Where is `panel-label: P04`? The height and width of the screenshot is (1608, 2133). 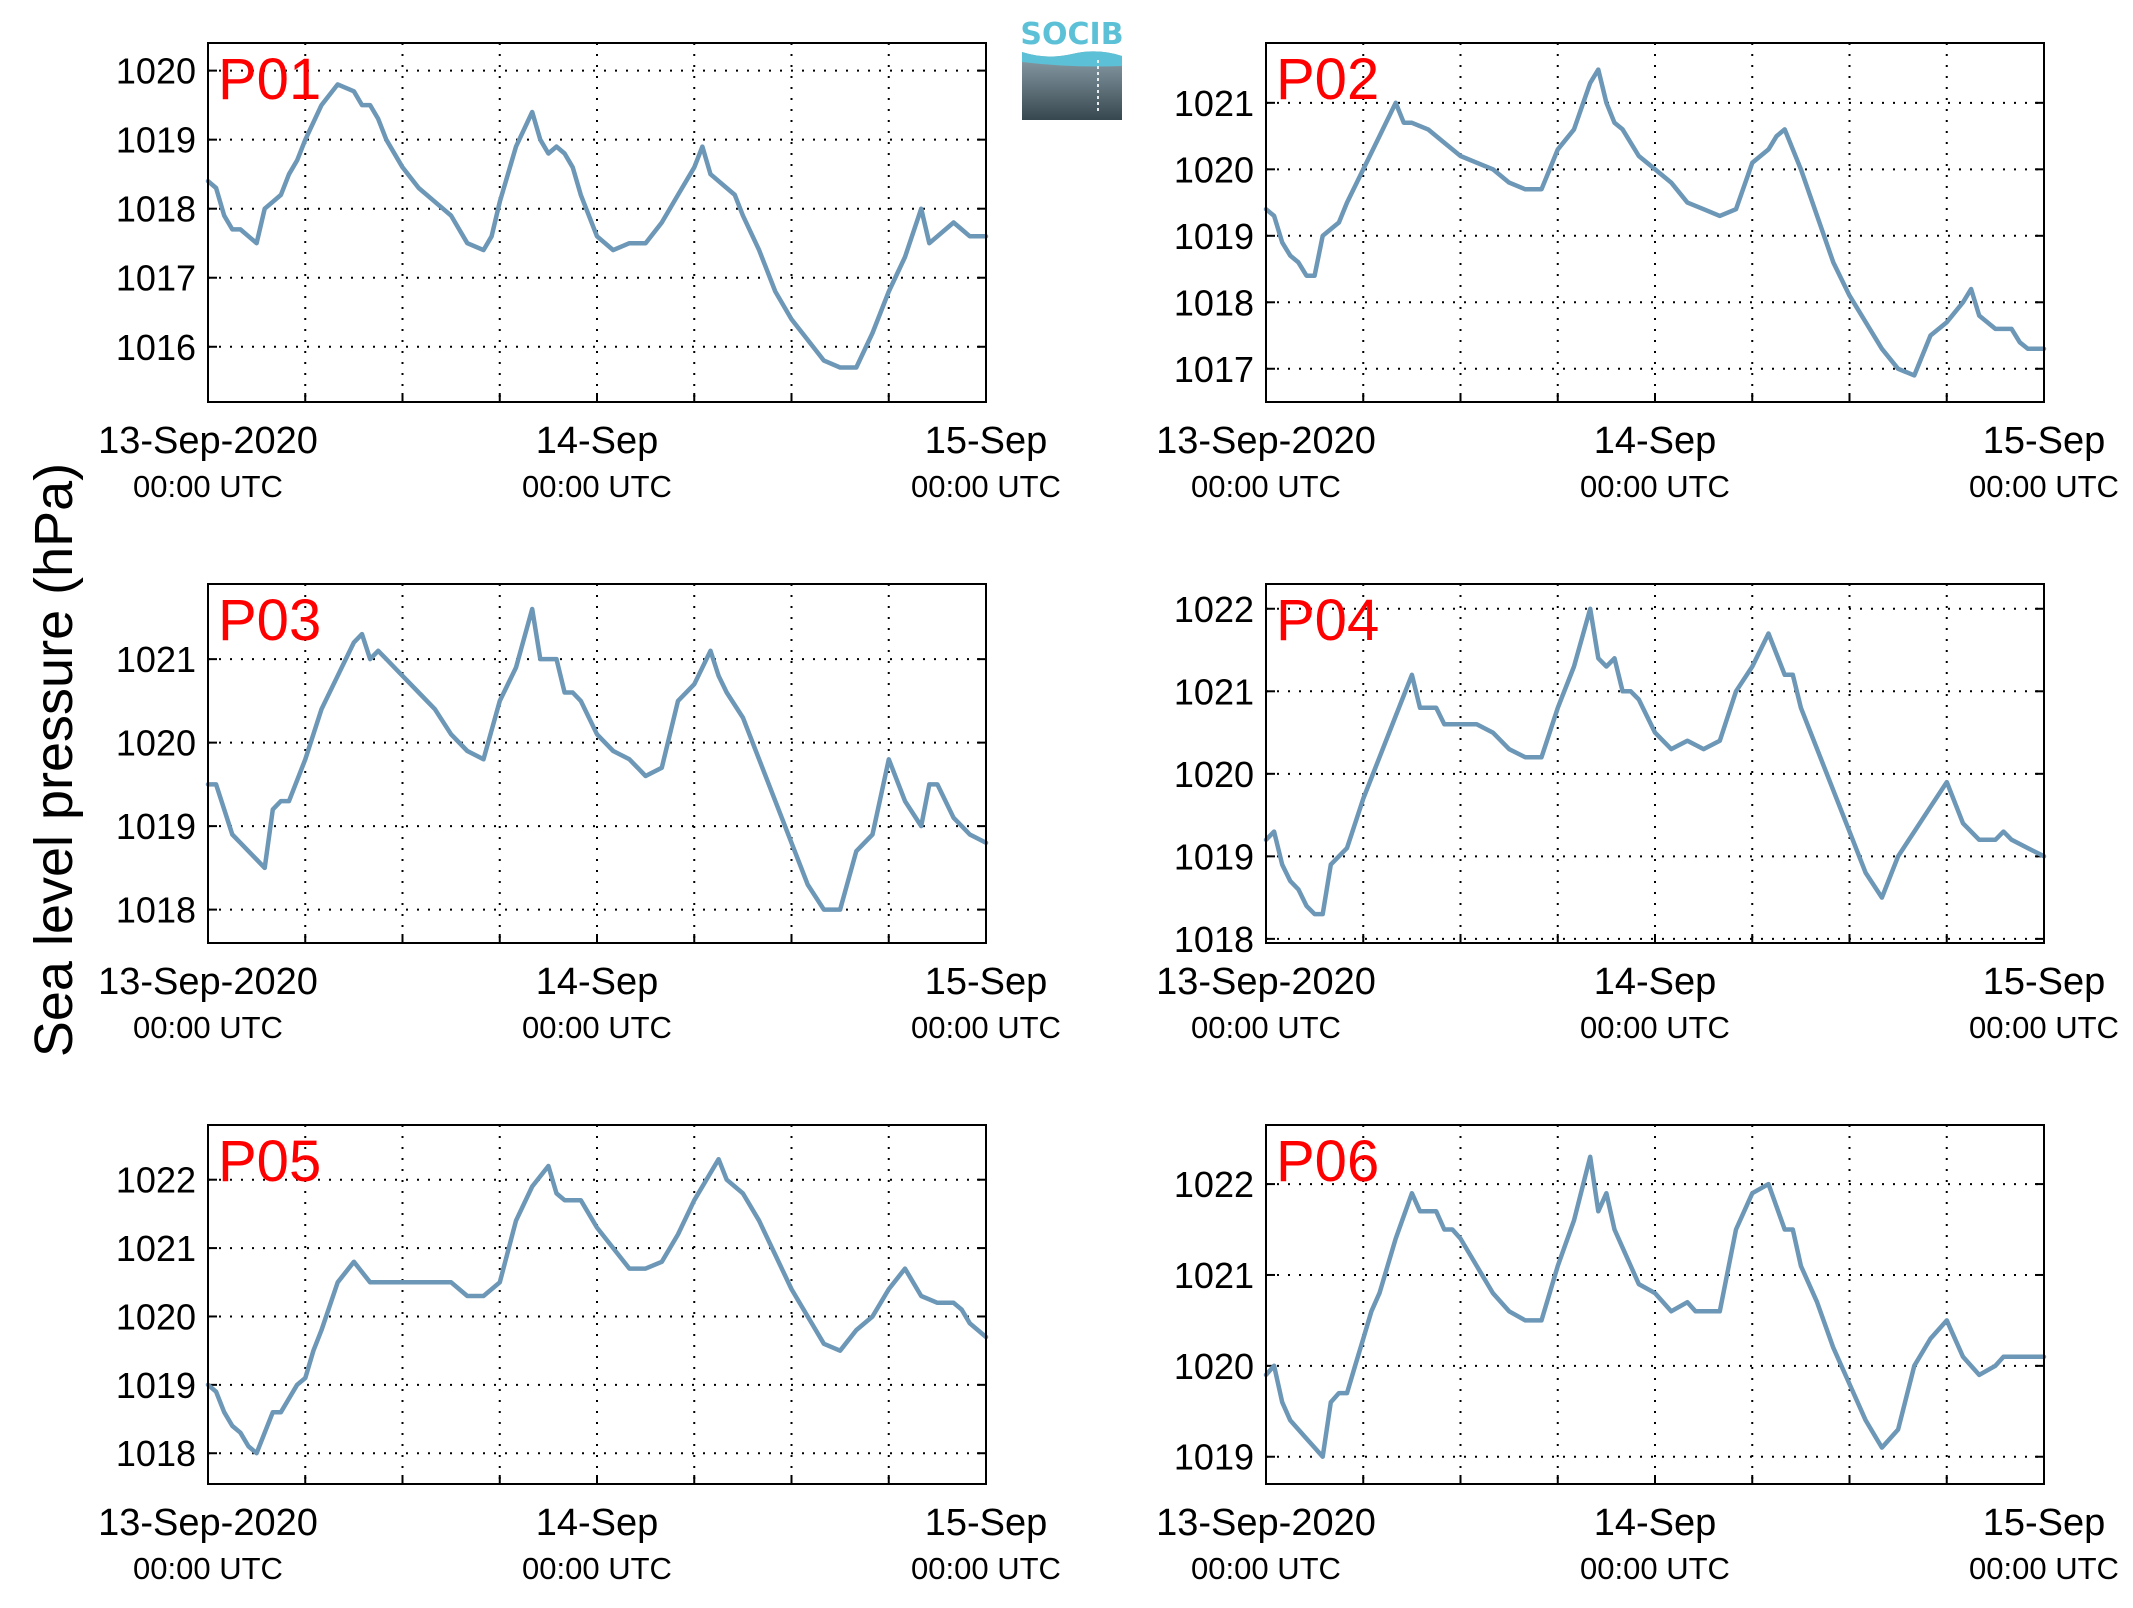 panel-label: P04 is located at coordinates (1327, 620).